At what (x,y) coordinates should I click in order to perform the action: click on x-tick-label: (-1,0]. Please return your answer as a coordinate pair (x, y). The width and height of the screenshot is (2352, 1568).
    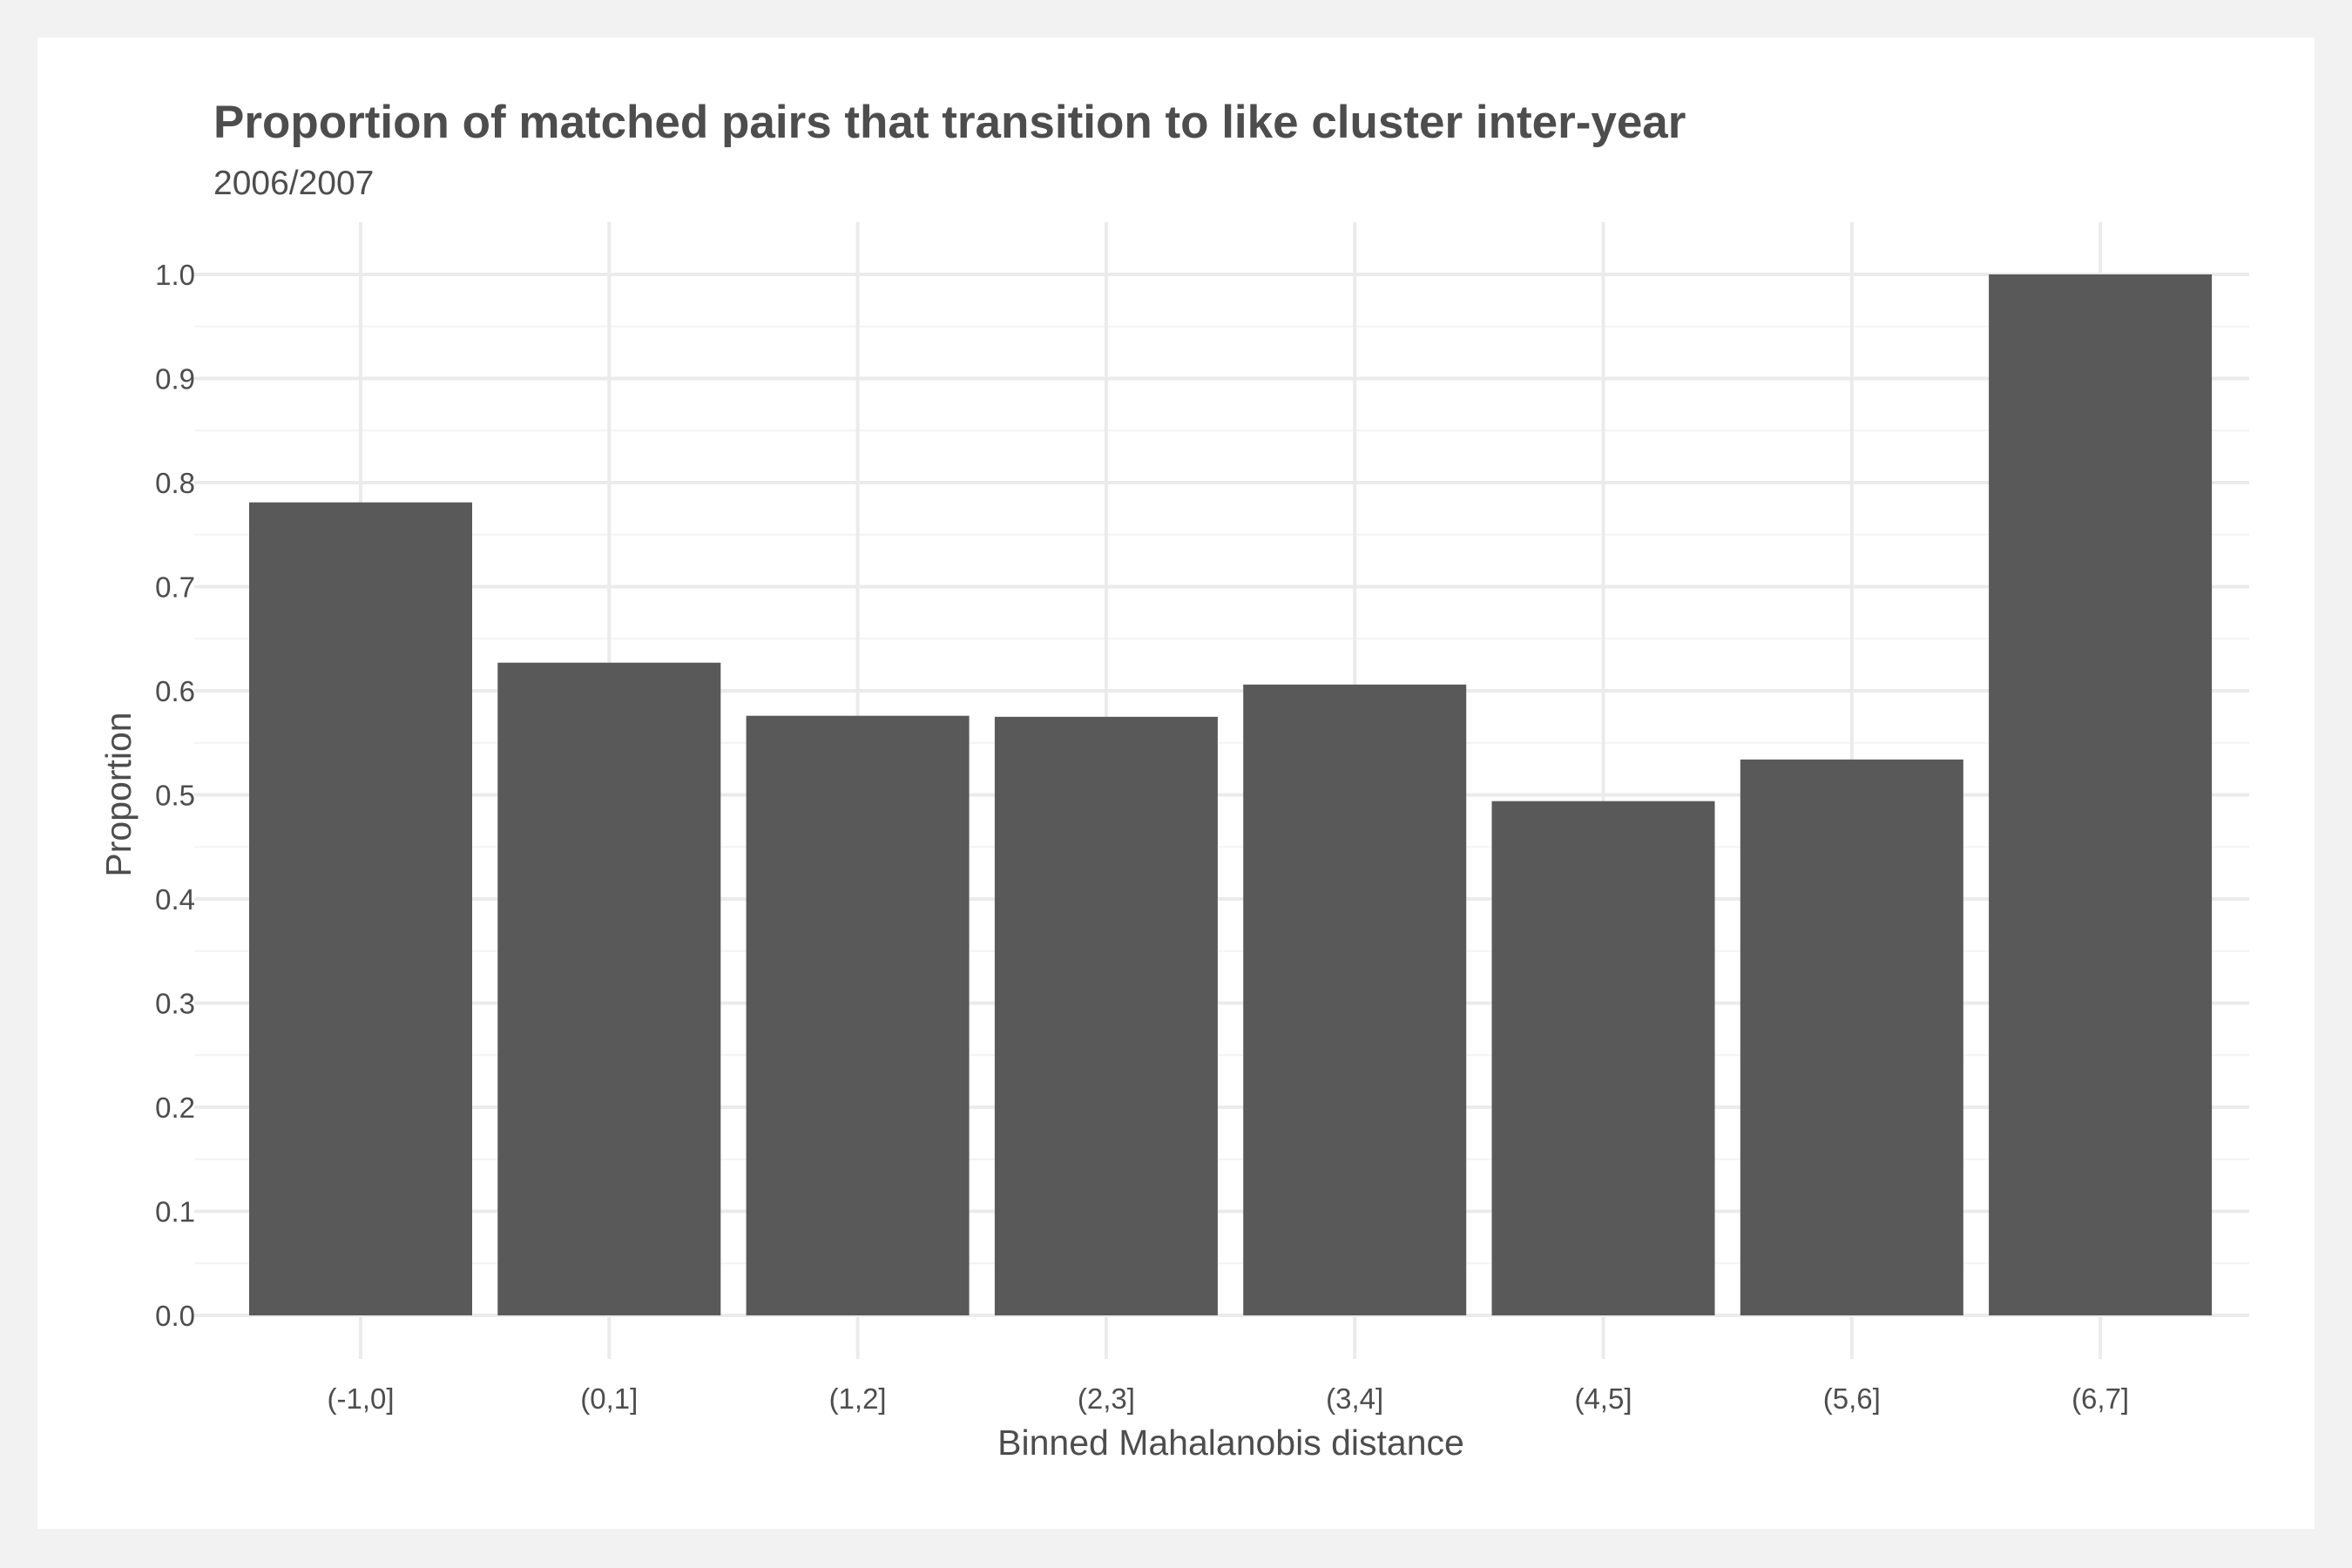
    Looking at the image, I should click on (361, 1398).